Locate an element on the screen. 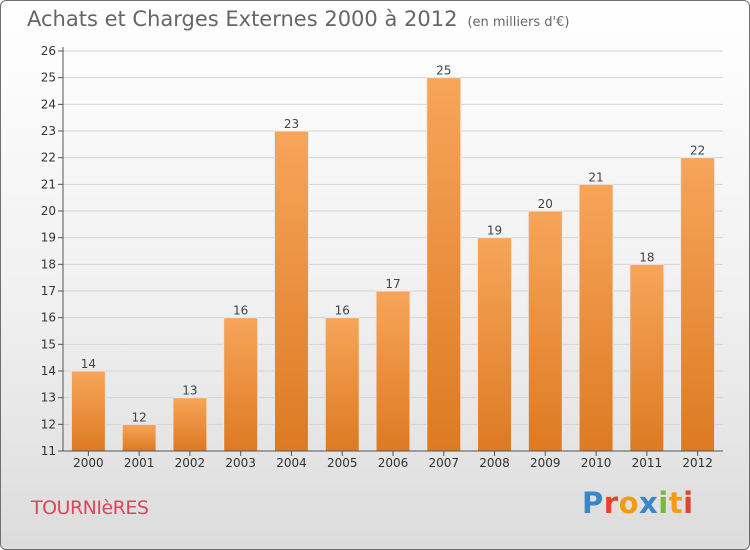  x-tick-label: 2005 is located at coordinates (342, 463).